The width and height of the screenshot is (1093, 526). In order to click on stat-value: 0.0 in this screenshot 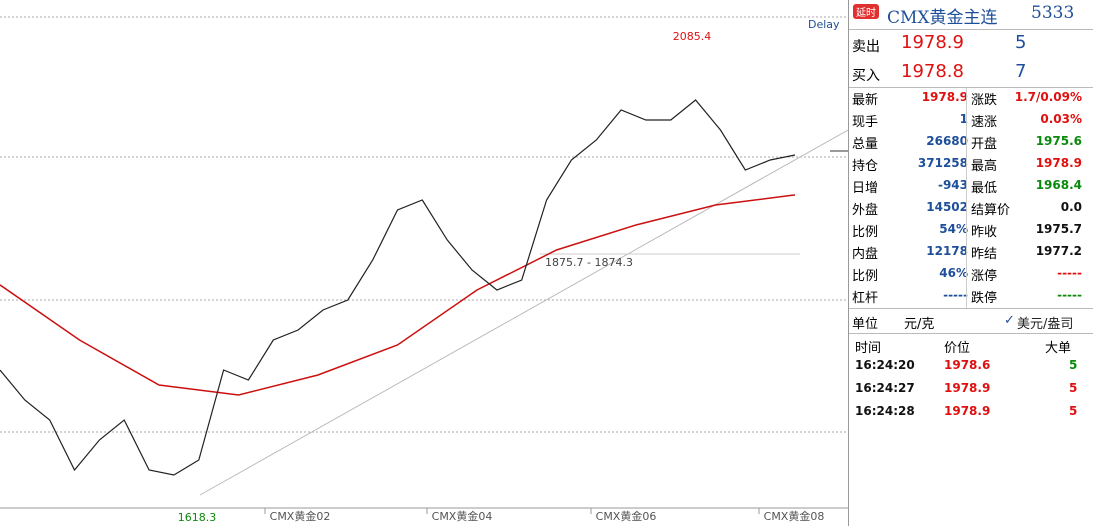, I will do `click(1071, 207)`.